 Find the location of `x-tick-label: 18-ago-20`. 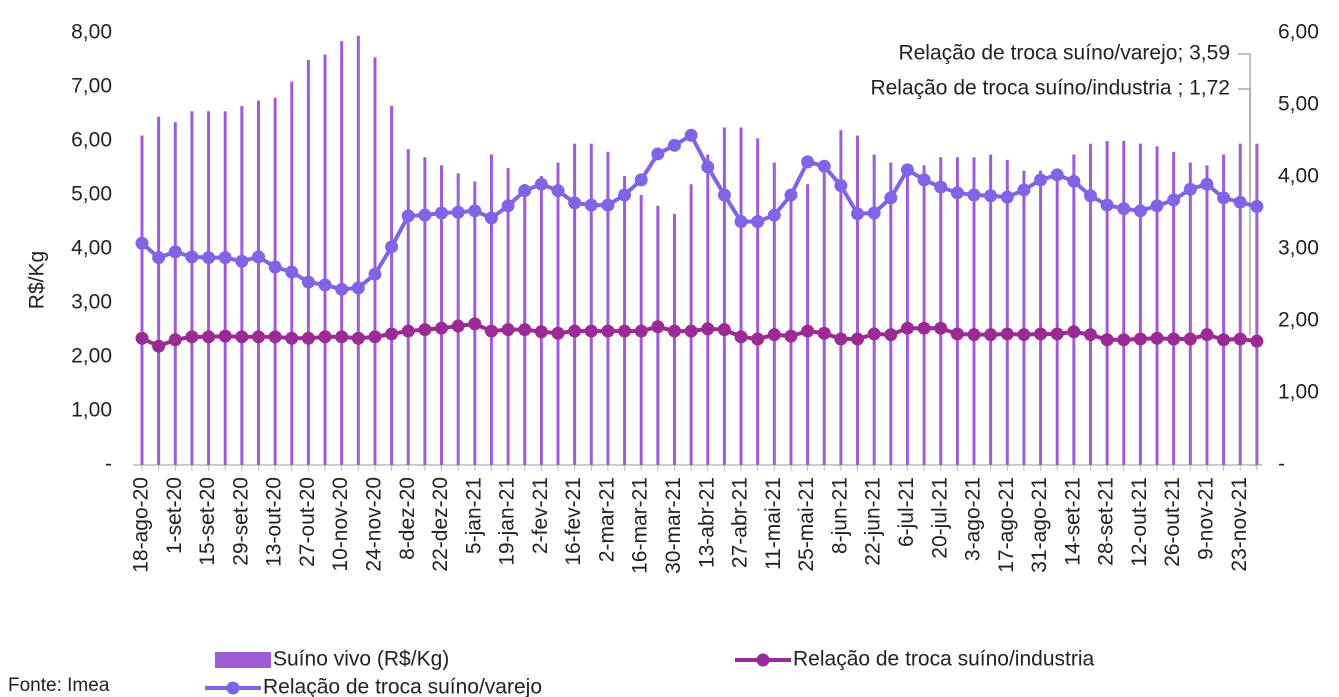

x-tick-label: 18-ago-20 is located at coordinates (141, 525).